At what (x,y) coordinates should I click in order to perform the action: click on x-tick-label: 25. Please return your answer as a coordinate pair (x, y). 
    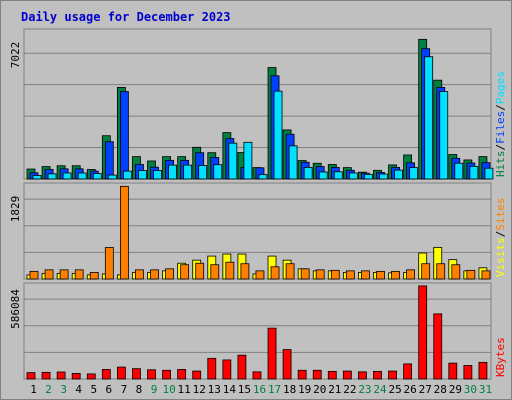
    Looking at the image, I should click on (394, 389).